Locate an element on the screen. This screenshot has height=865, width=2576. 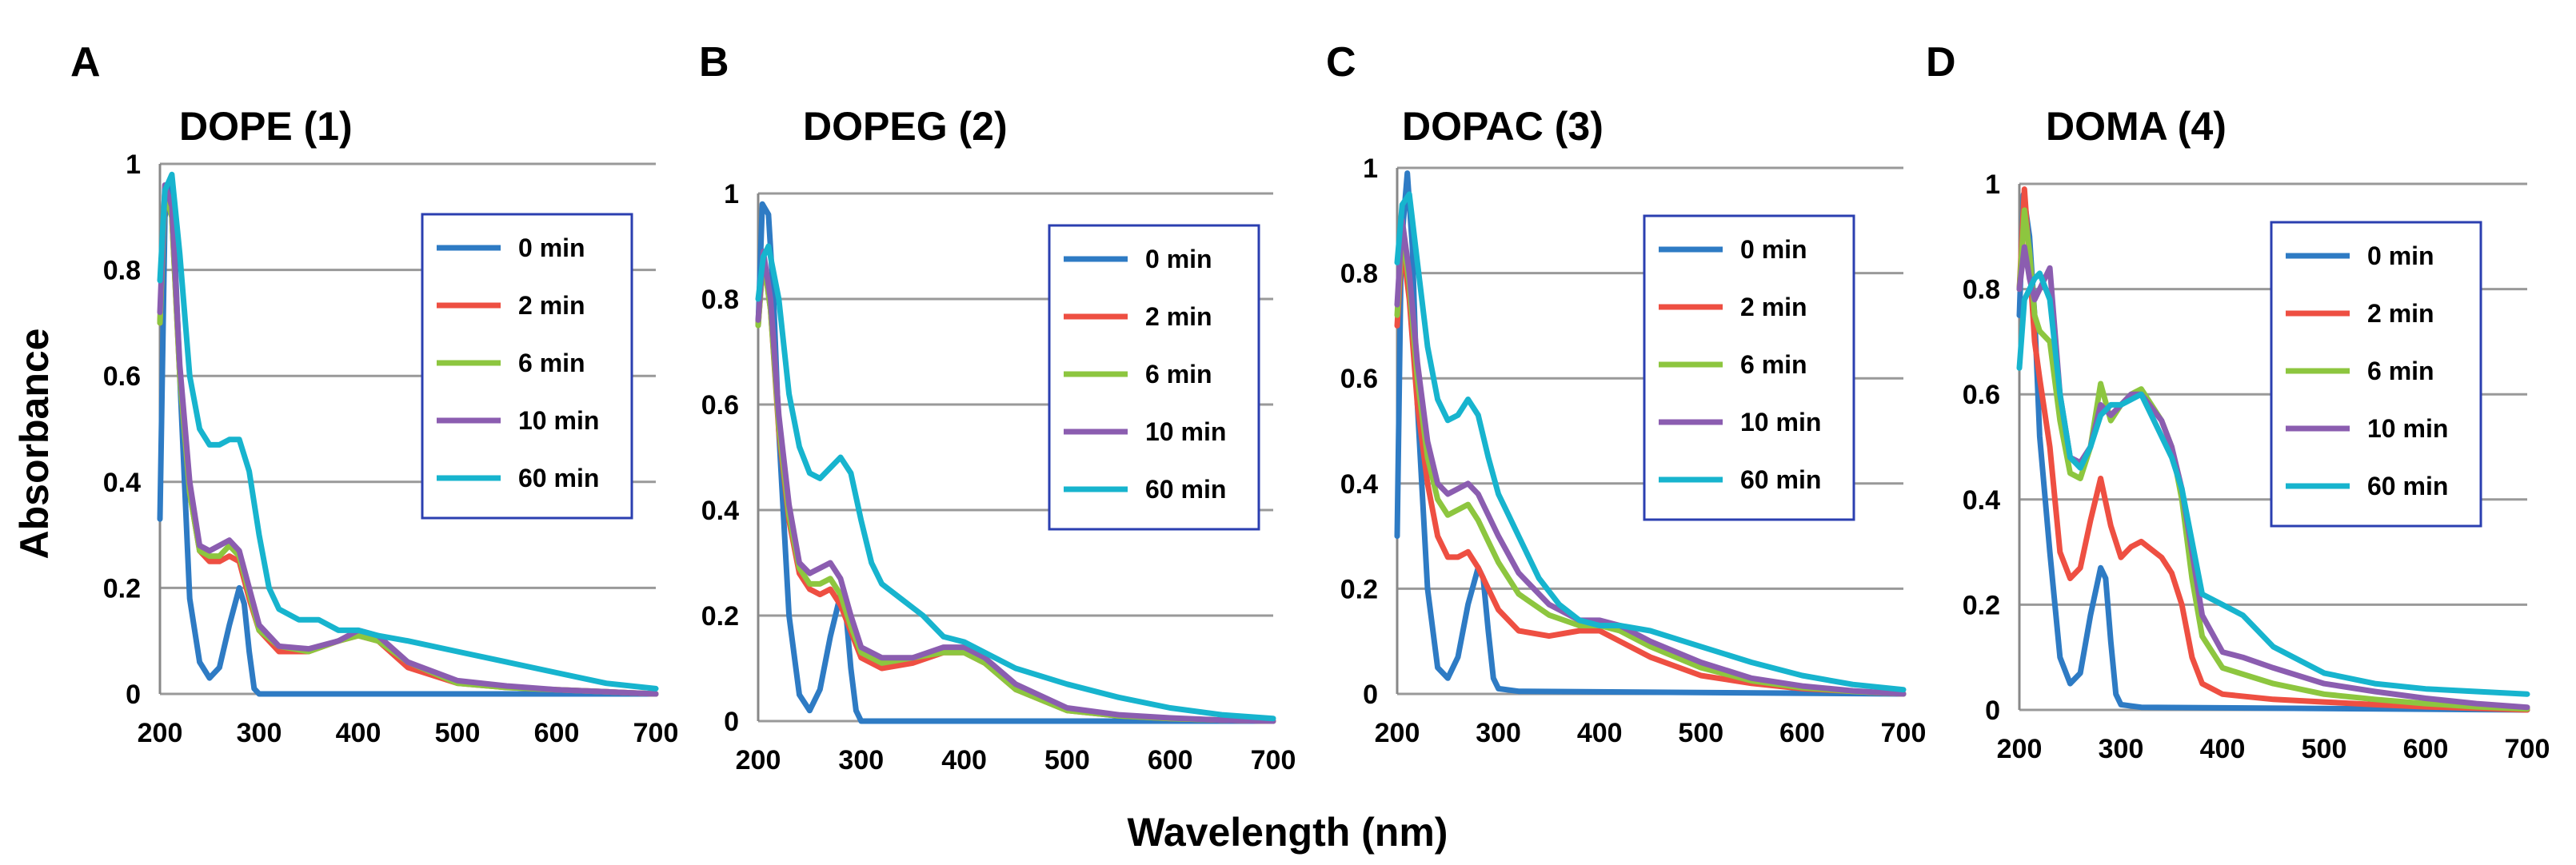
panel-letter: C is located at coordinates (1341, 62).